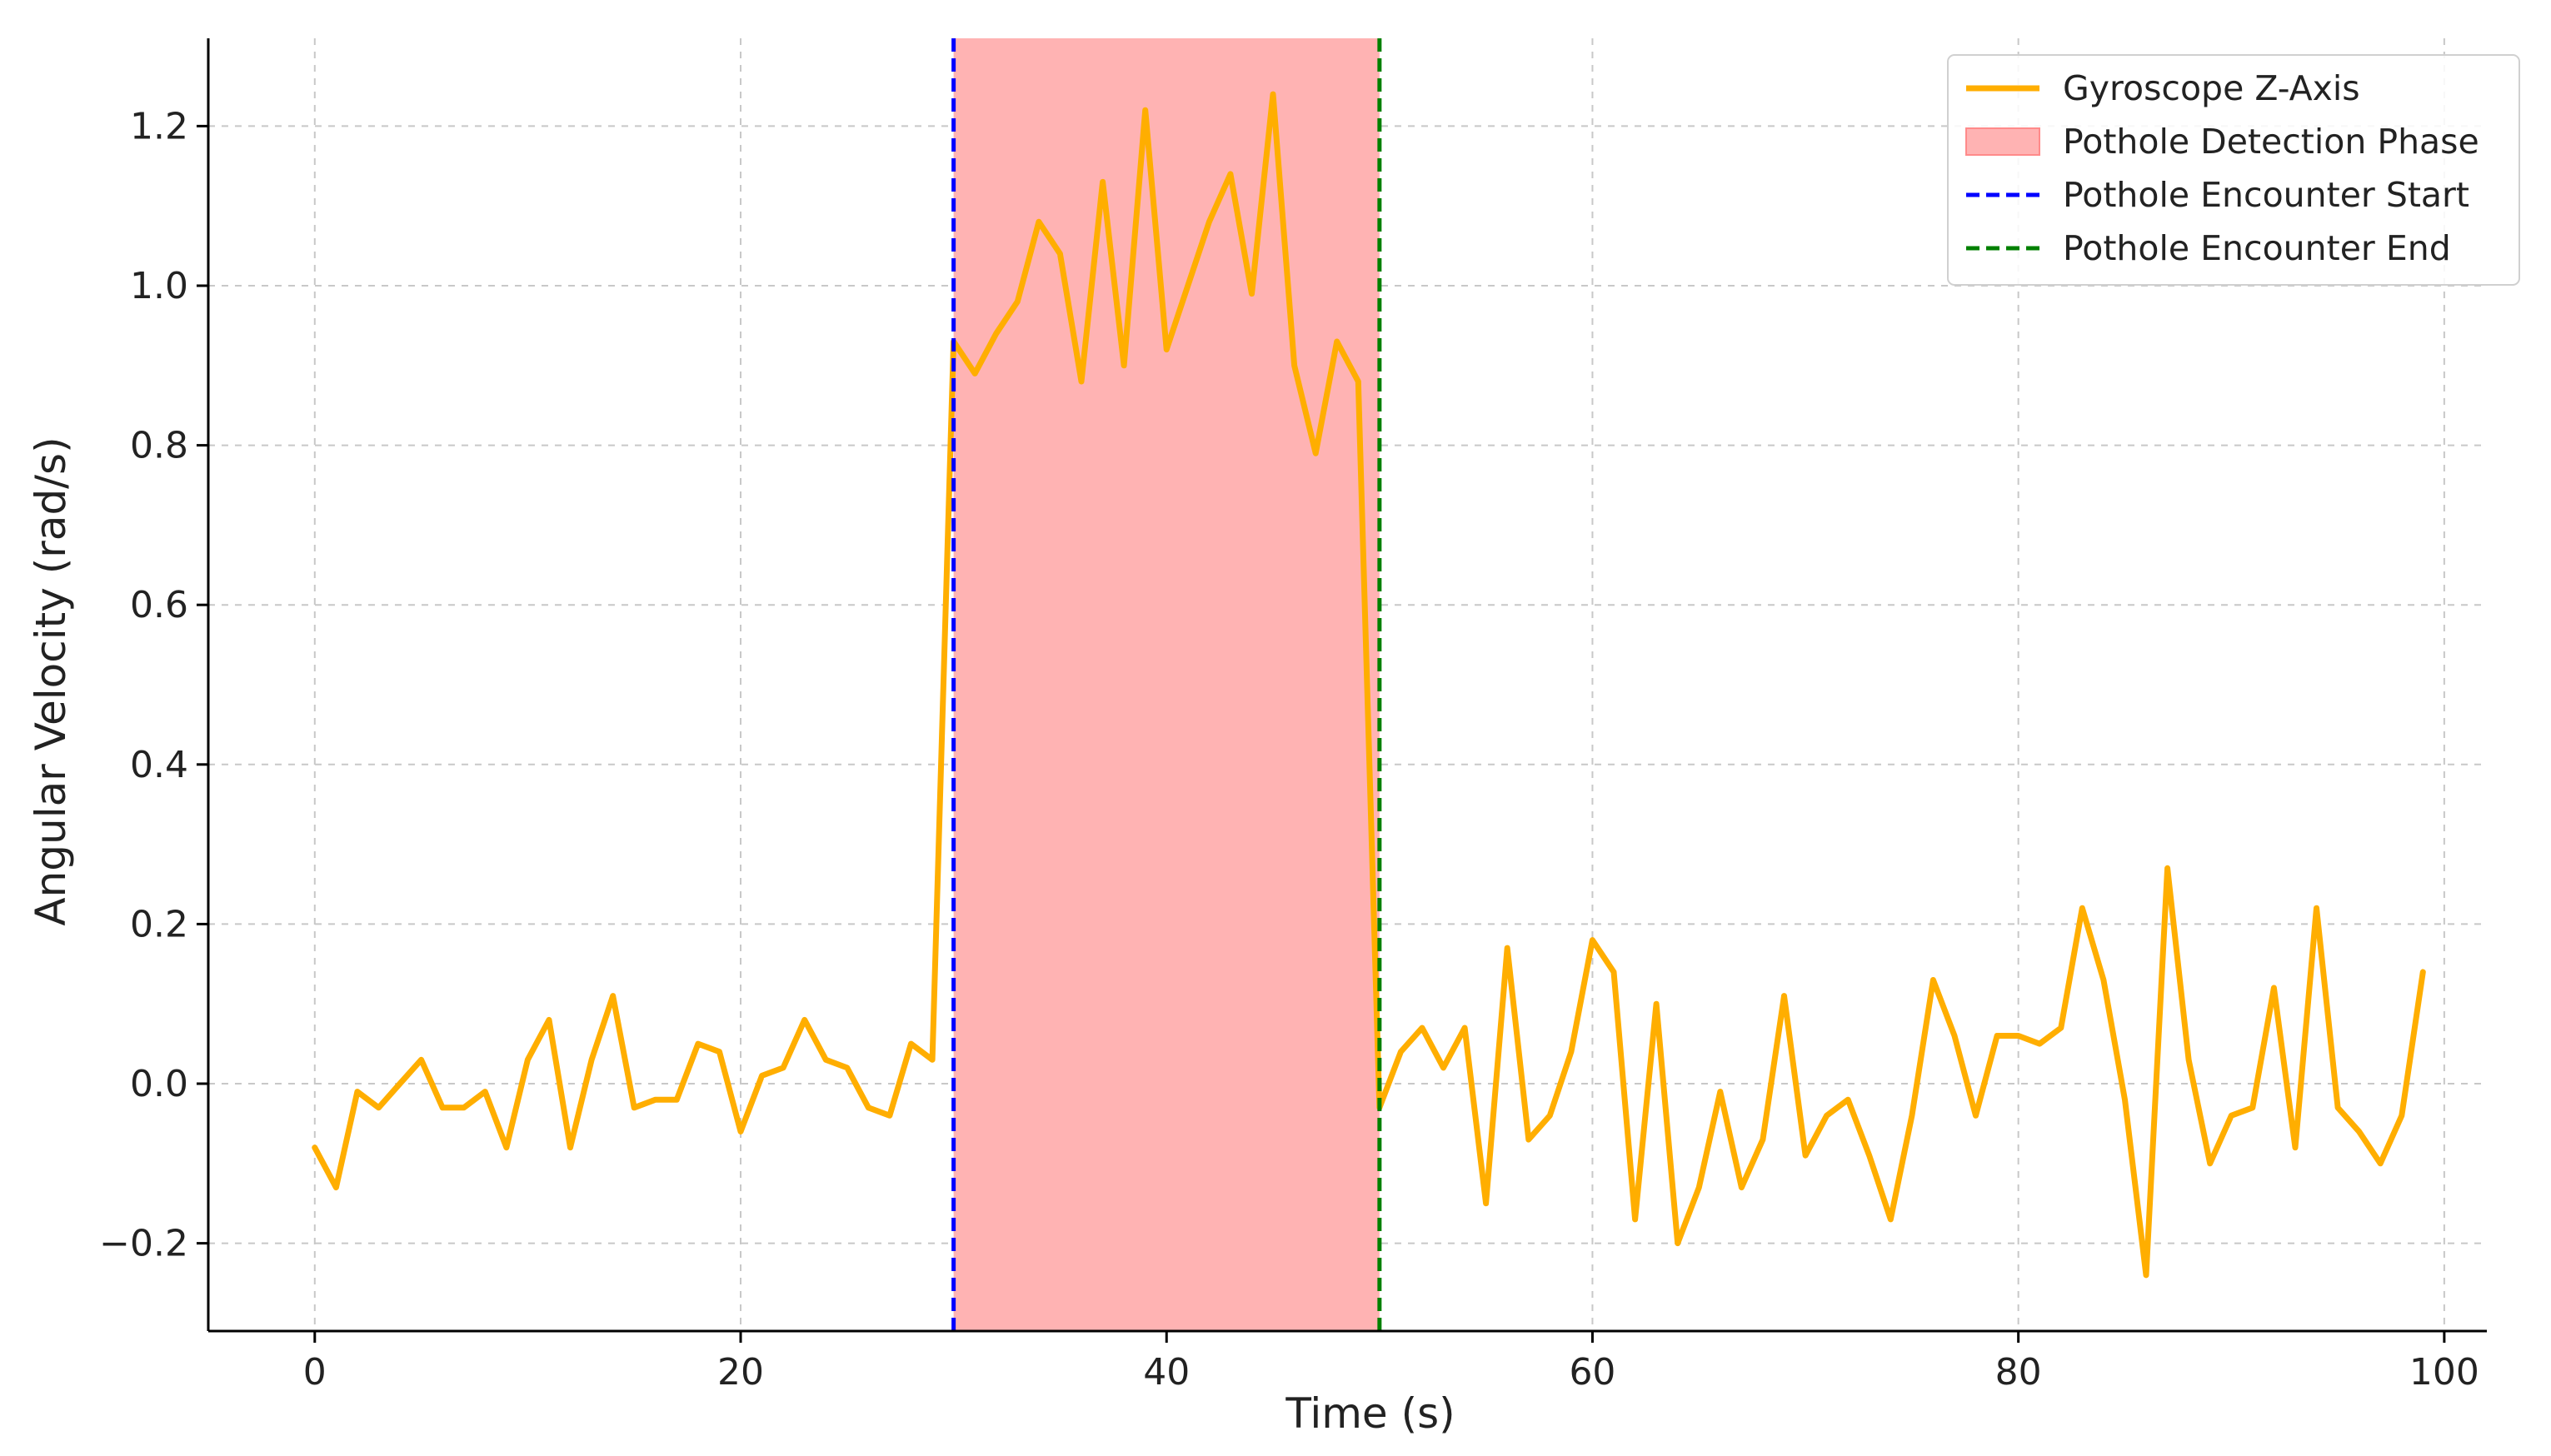  I want to click on y-axis-label: Angular Velocity (rad/s), so click(51, 680).